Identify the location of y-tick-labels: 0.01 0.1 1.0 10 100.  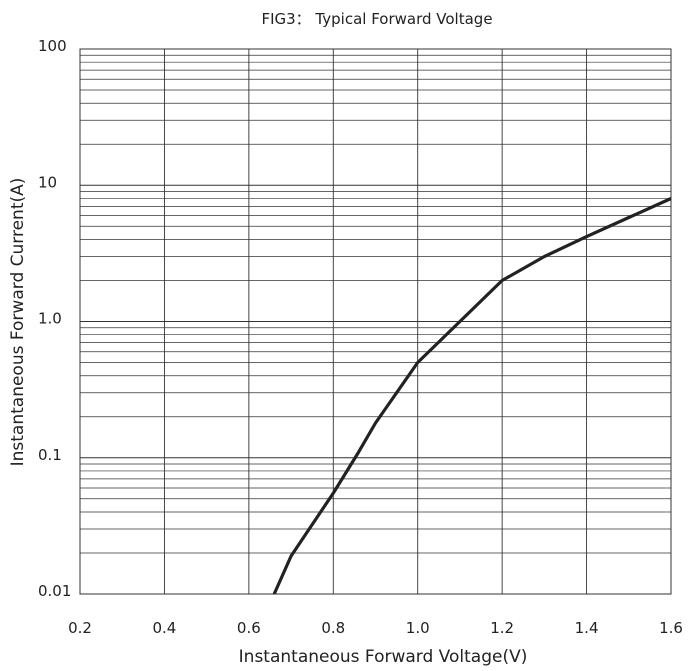
(54, 318).